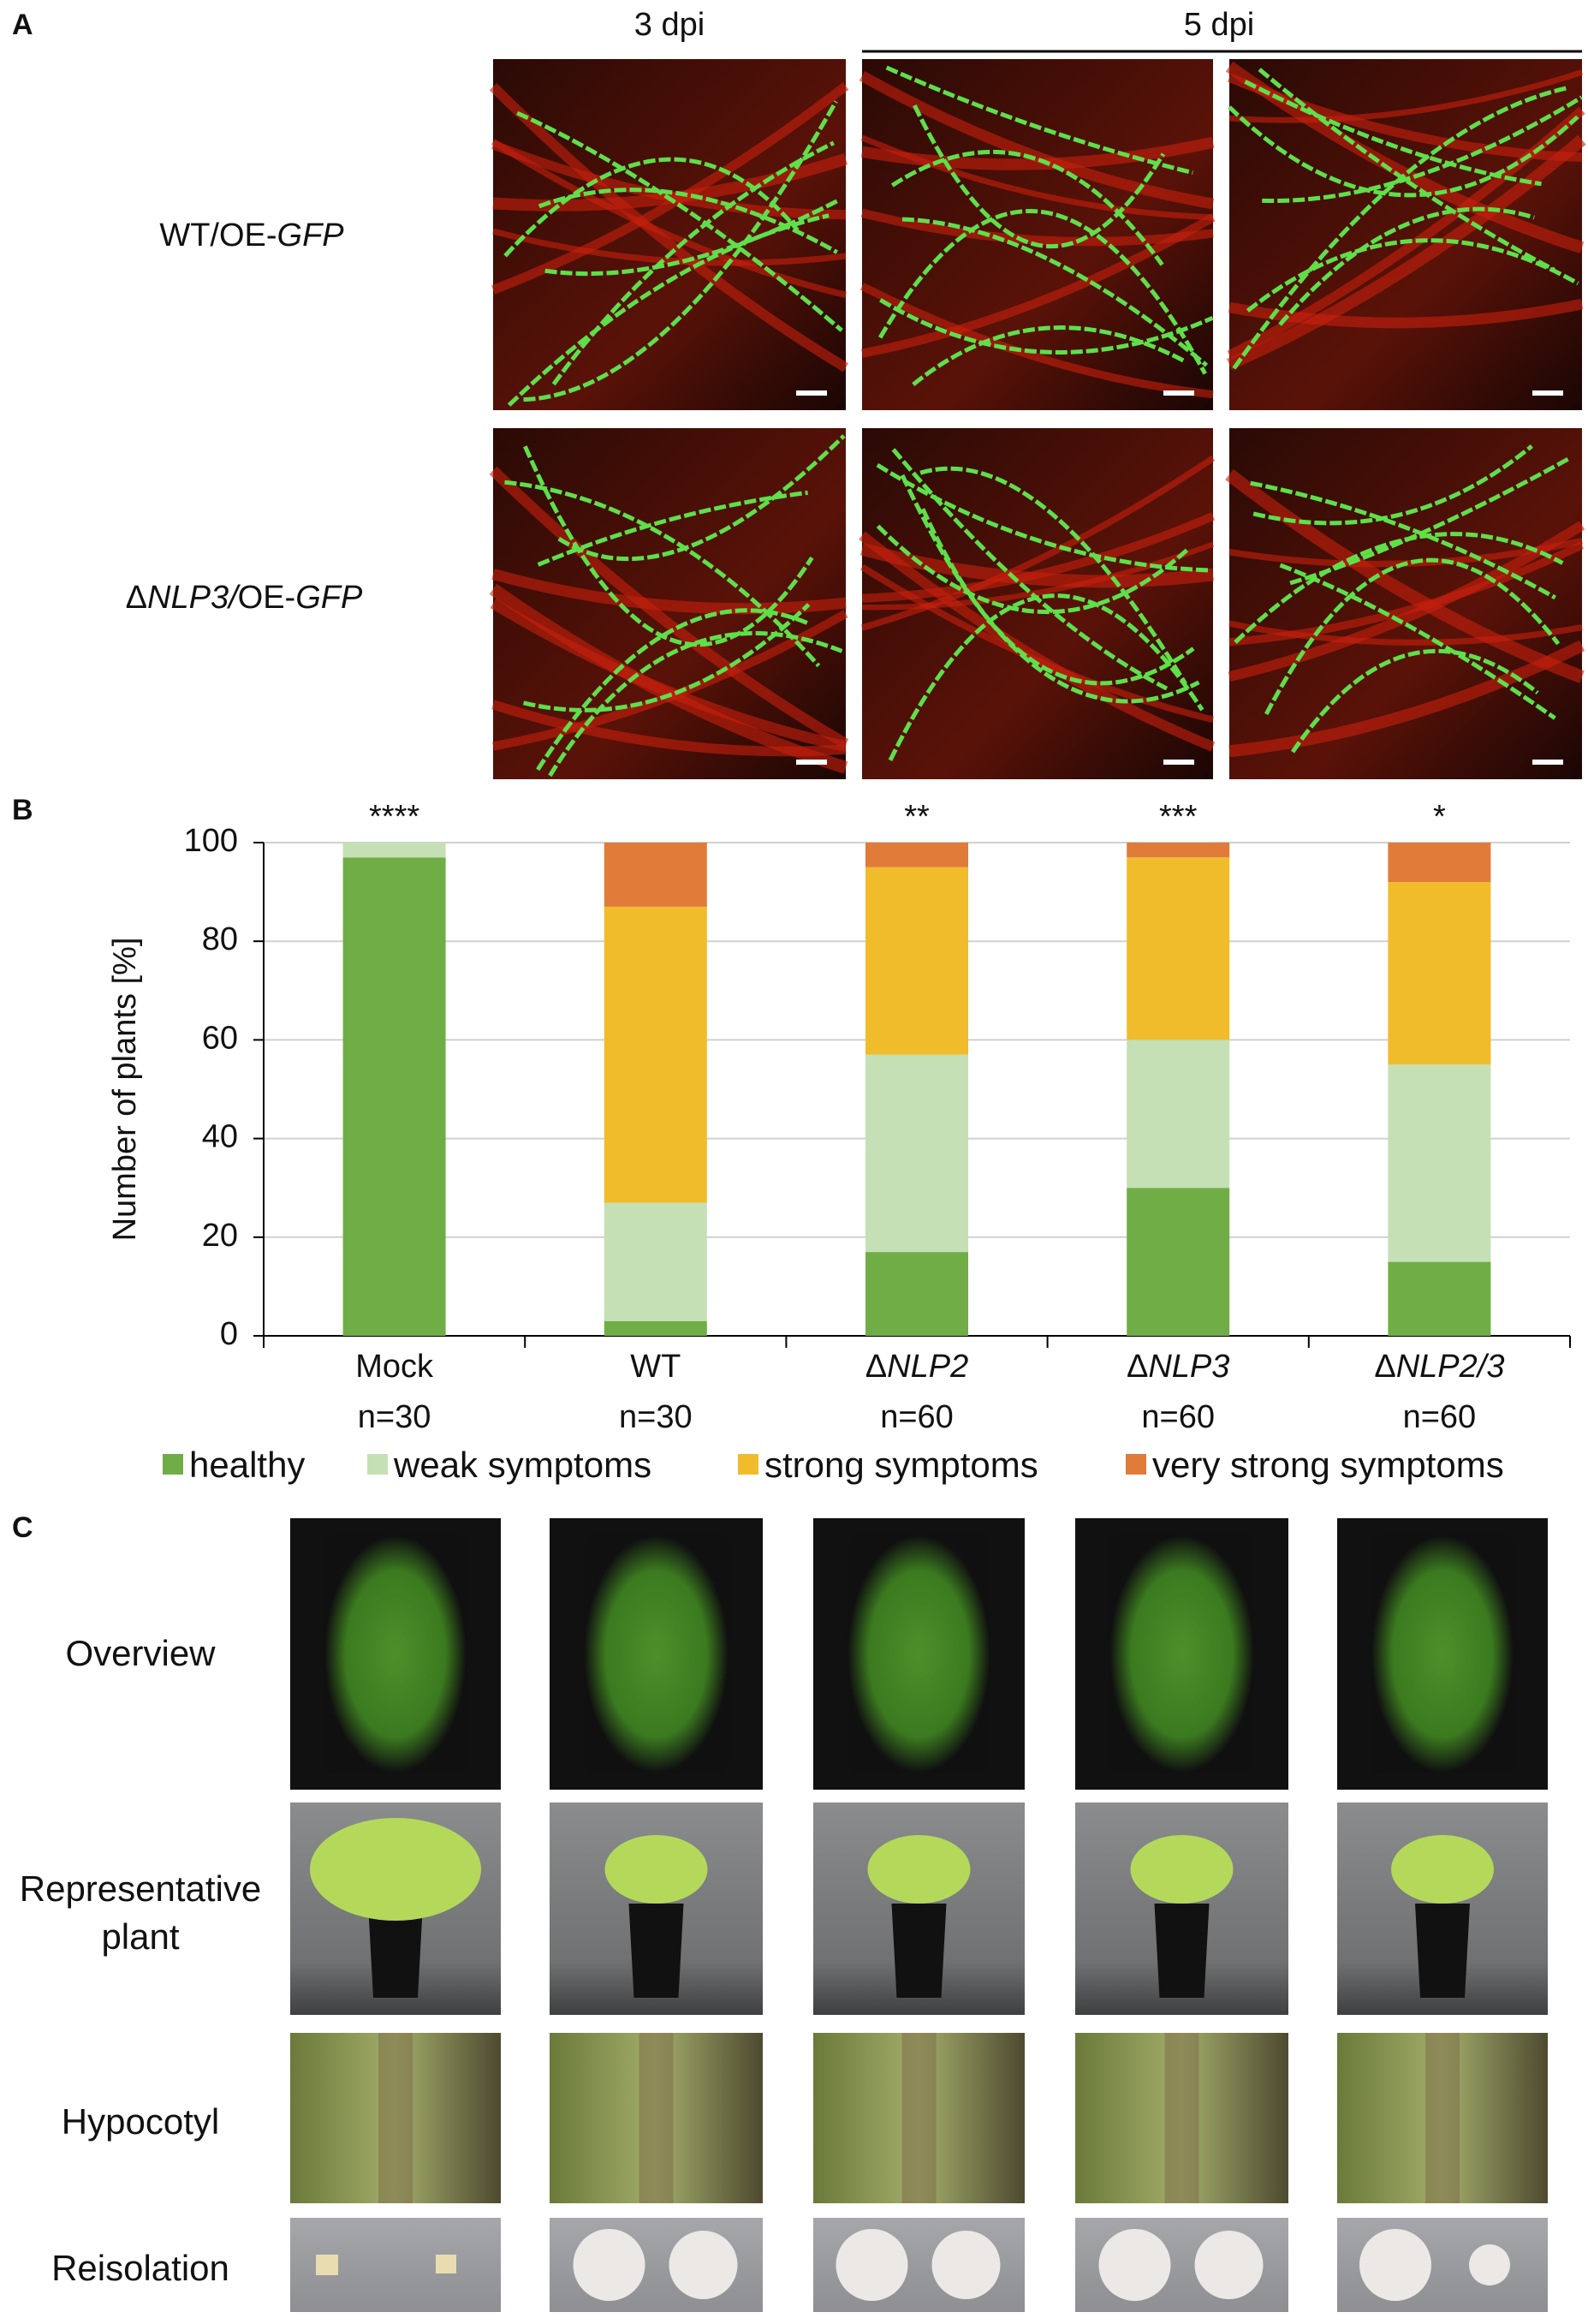  Describe the element at coordinates (140, 1653) in the screenshot. I see `row-label: Overview` at that location.